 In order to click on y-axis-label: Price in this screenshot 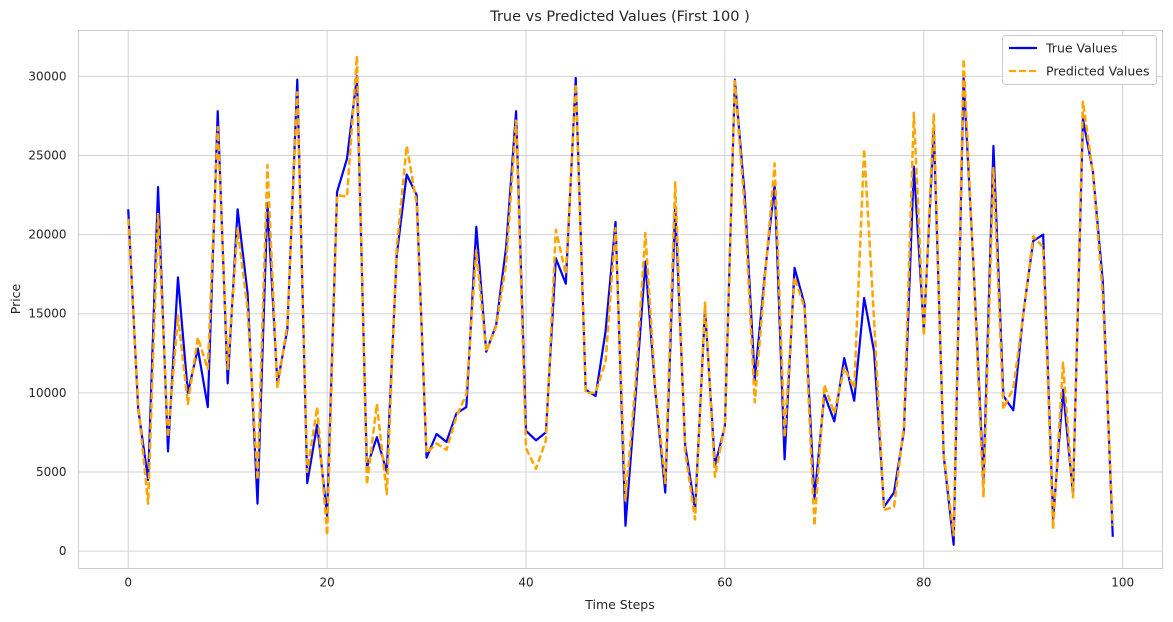, I will do `click(15, 298)`.